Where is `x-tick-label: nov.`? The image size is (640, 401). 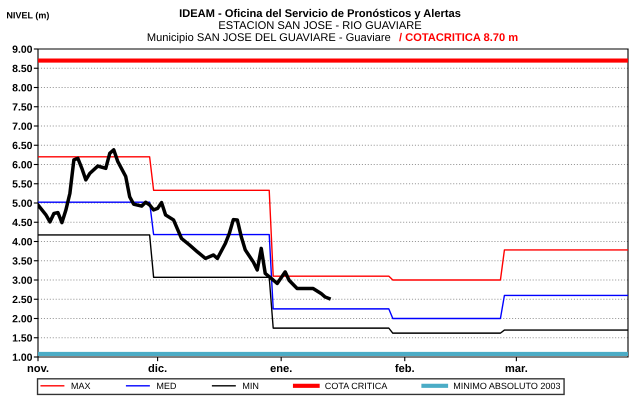 x-tick-label: nov. is located at coordinates (38, 369).